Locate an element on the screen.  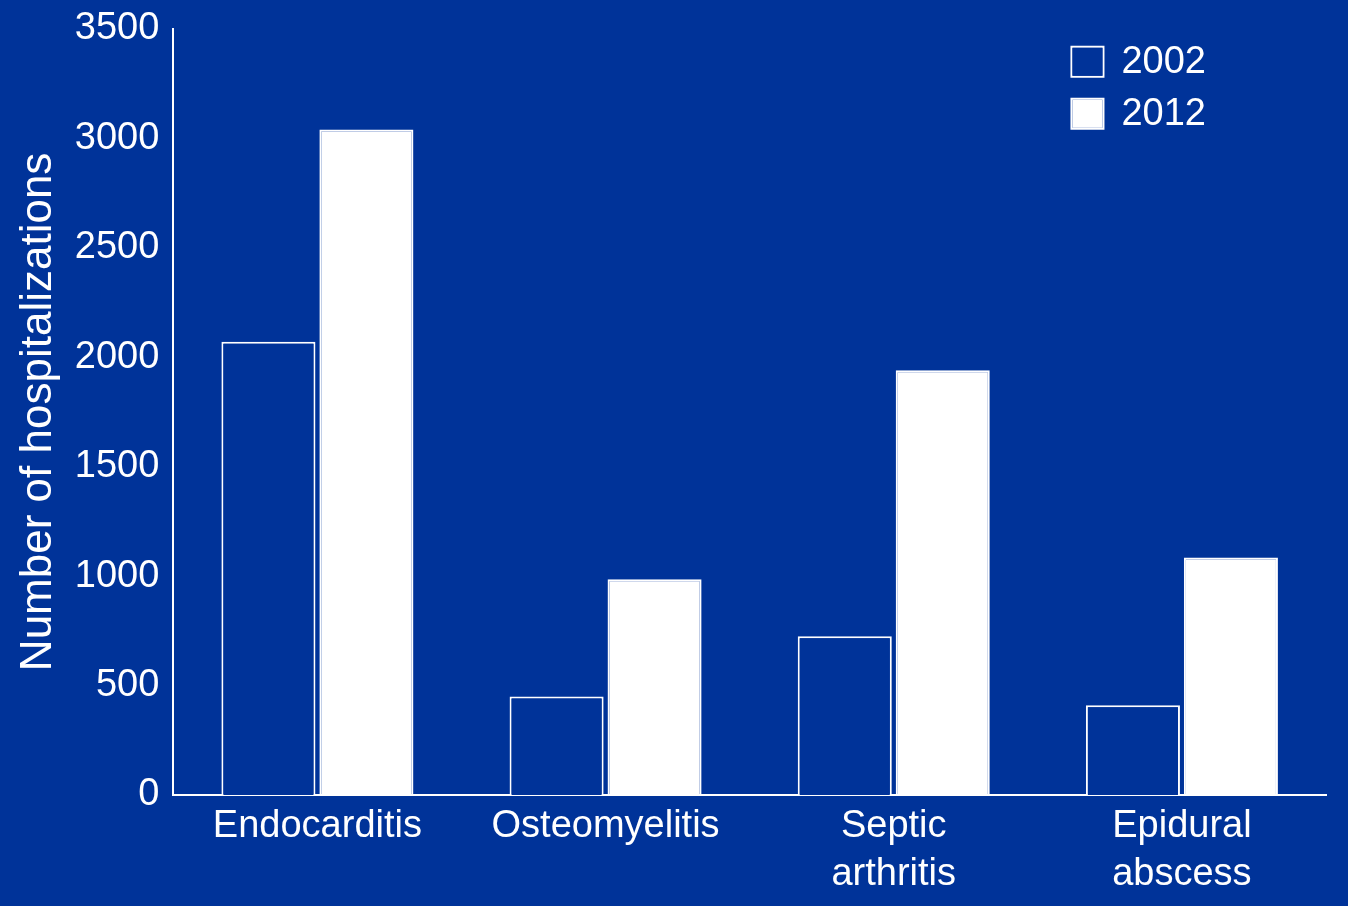
y-tick-label: 2500 is located at coordinates (117, 245).